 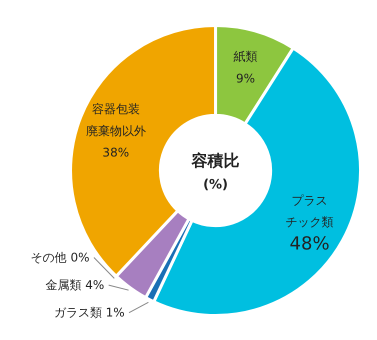 What do you see at coordinates (215, 160) in the screenshot?
I see `text: 容積比` at bounding box center [215, 160].